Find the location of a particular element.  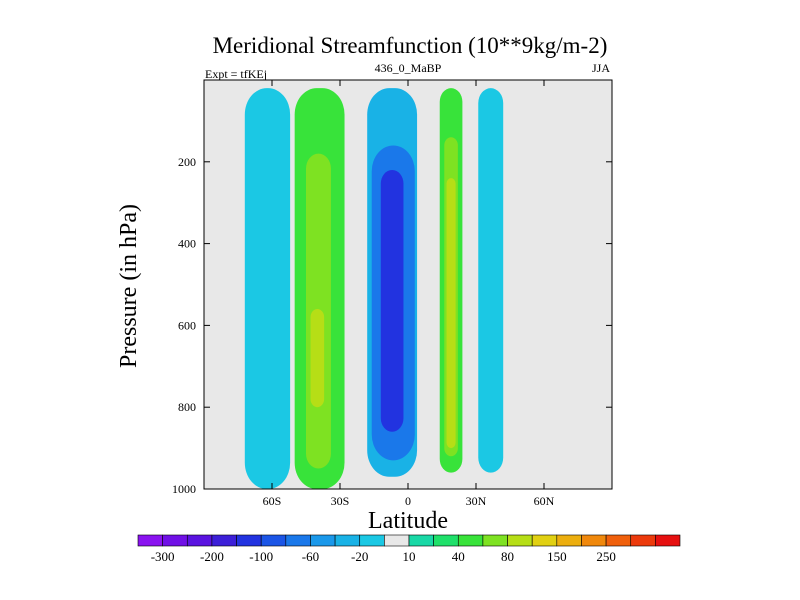

chart-title: Meridional Streamfunction (10**9kg/m-2) is located at coordinates (410, 45).